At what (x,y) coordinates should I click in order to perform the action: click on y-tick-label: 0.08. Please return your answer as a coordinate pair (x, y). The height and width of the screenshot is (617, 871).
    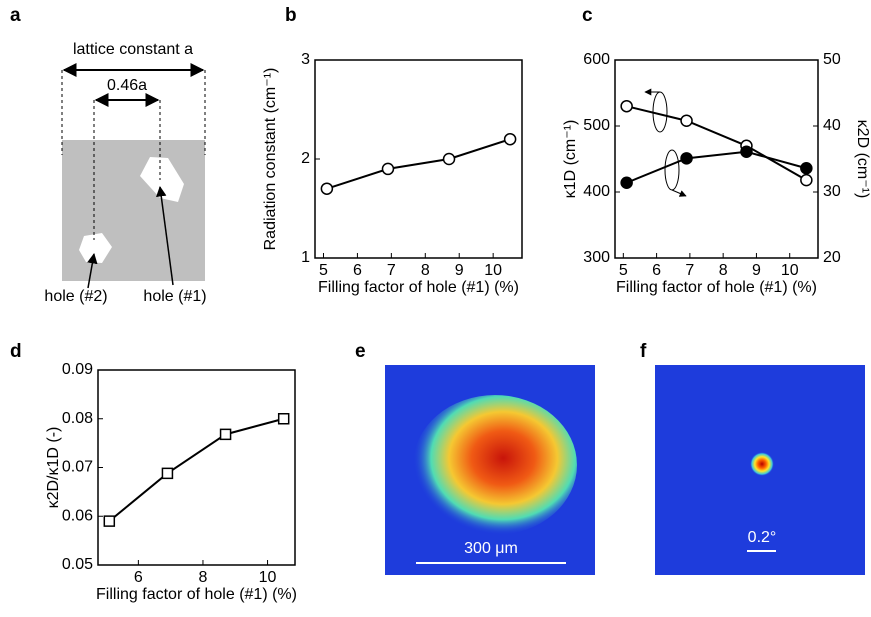
    Looking at the image, I should click on (77, 418).